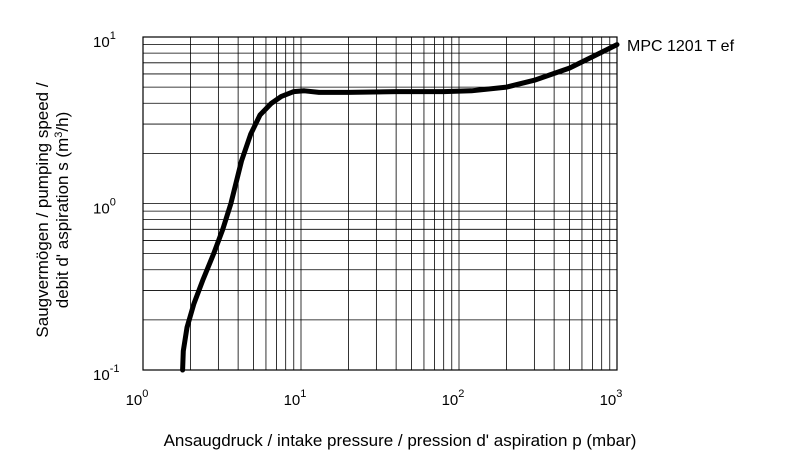 This screenshot has width=800, height=475. Describe the element at coordinates (104, 40) in the screenshot. I see `y-tick-label: 10¹` at that location.